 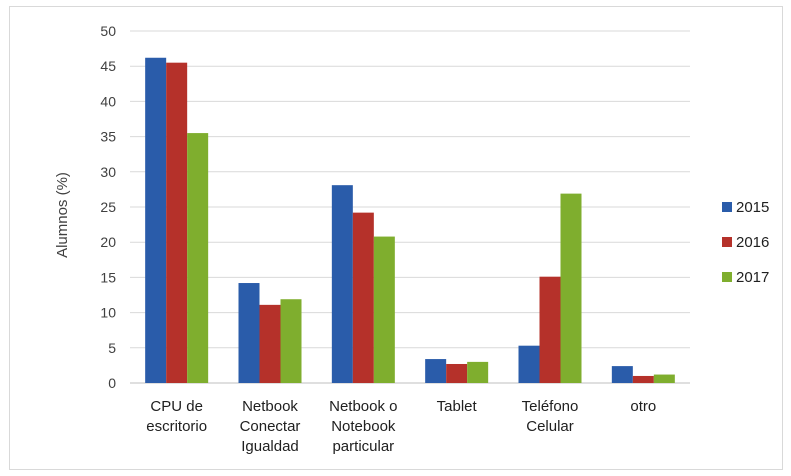 What do you see at coordinates (550, 426) in the screenshot?
I see `x-category-label: Celular` at bounding box center [550, 426].